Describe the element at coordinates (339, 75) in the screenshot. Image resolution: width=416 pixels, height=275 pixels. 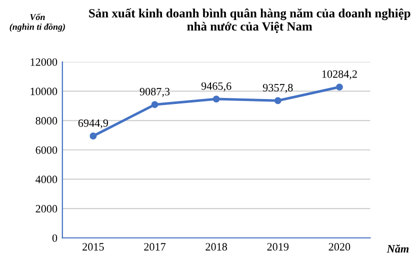
I see `data-label: 10284,2` at that location.